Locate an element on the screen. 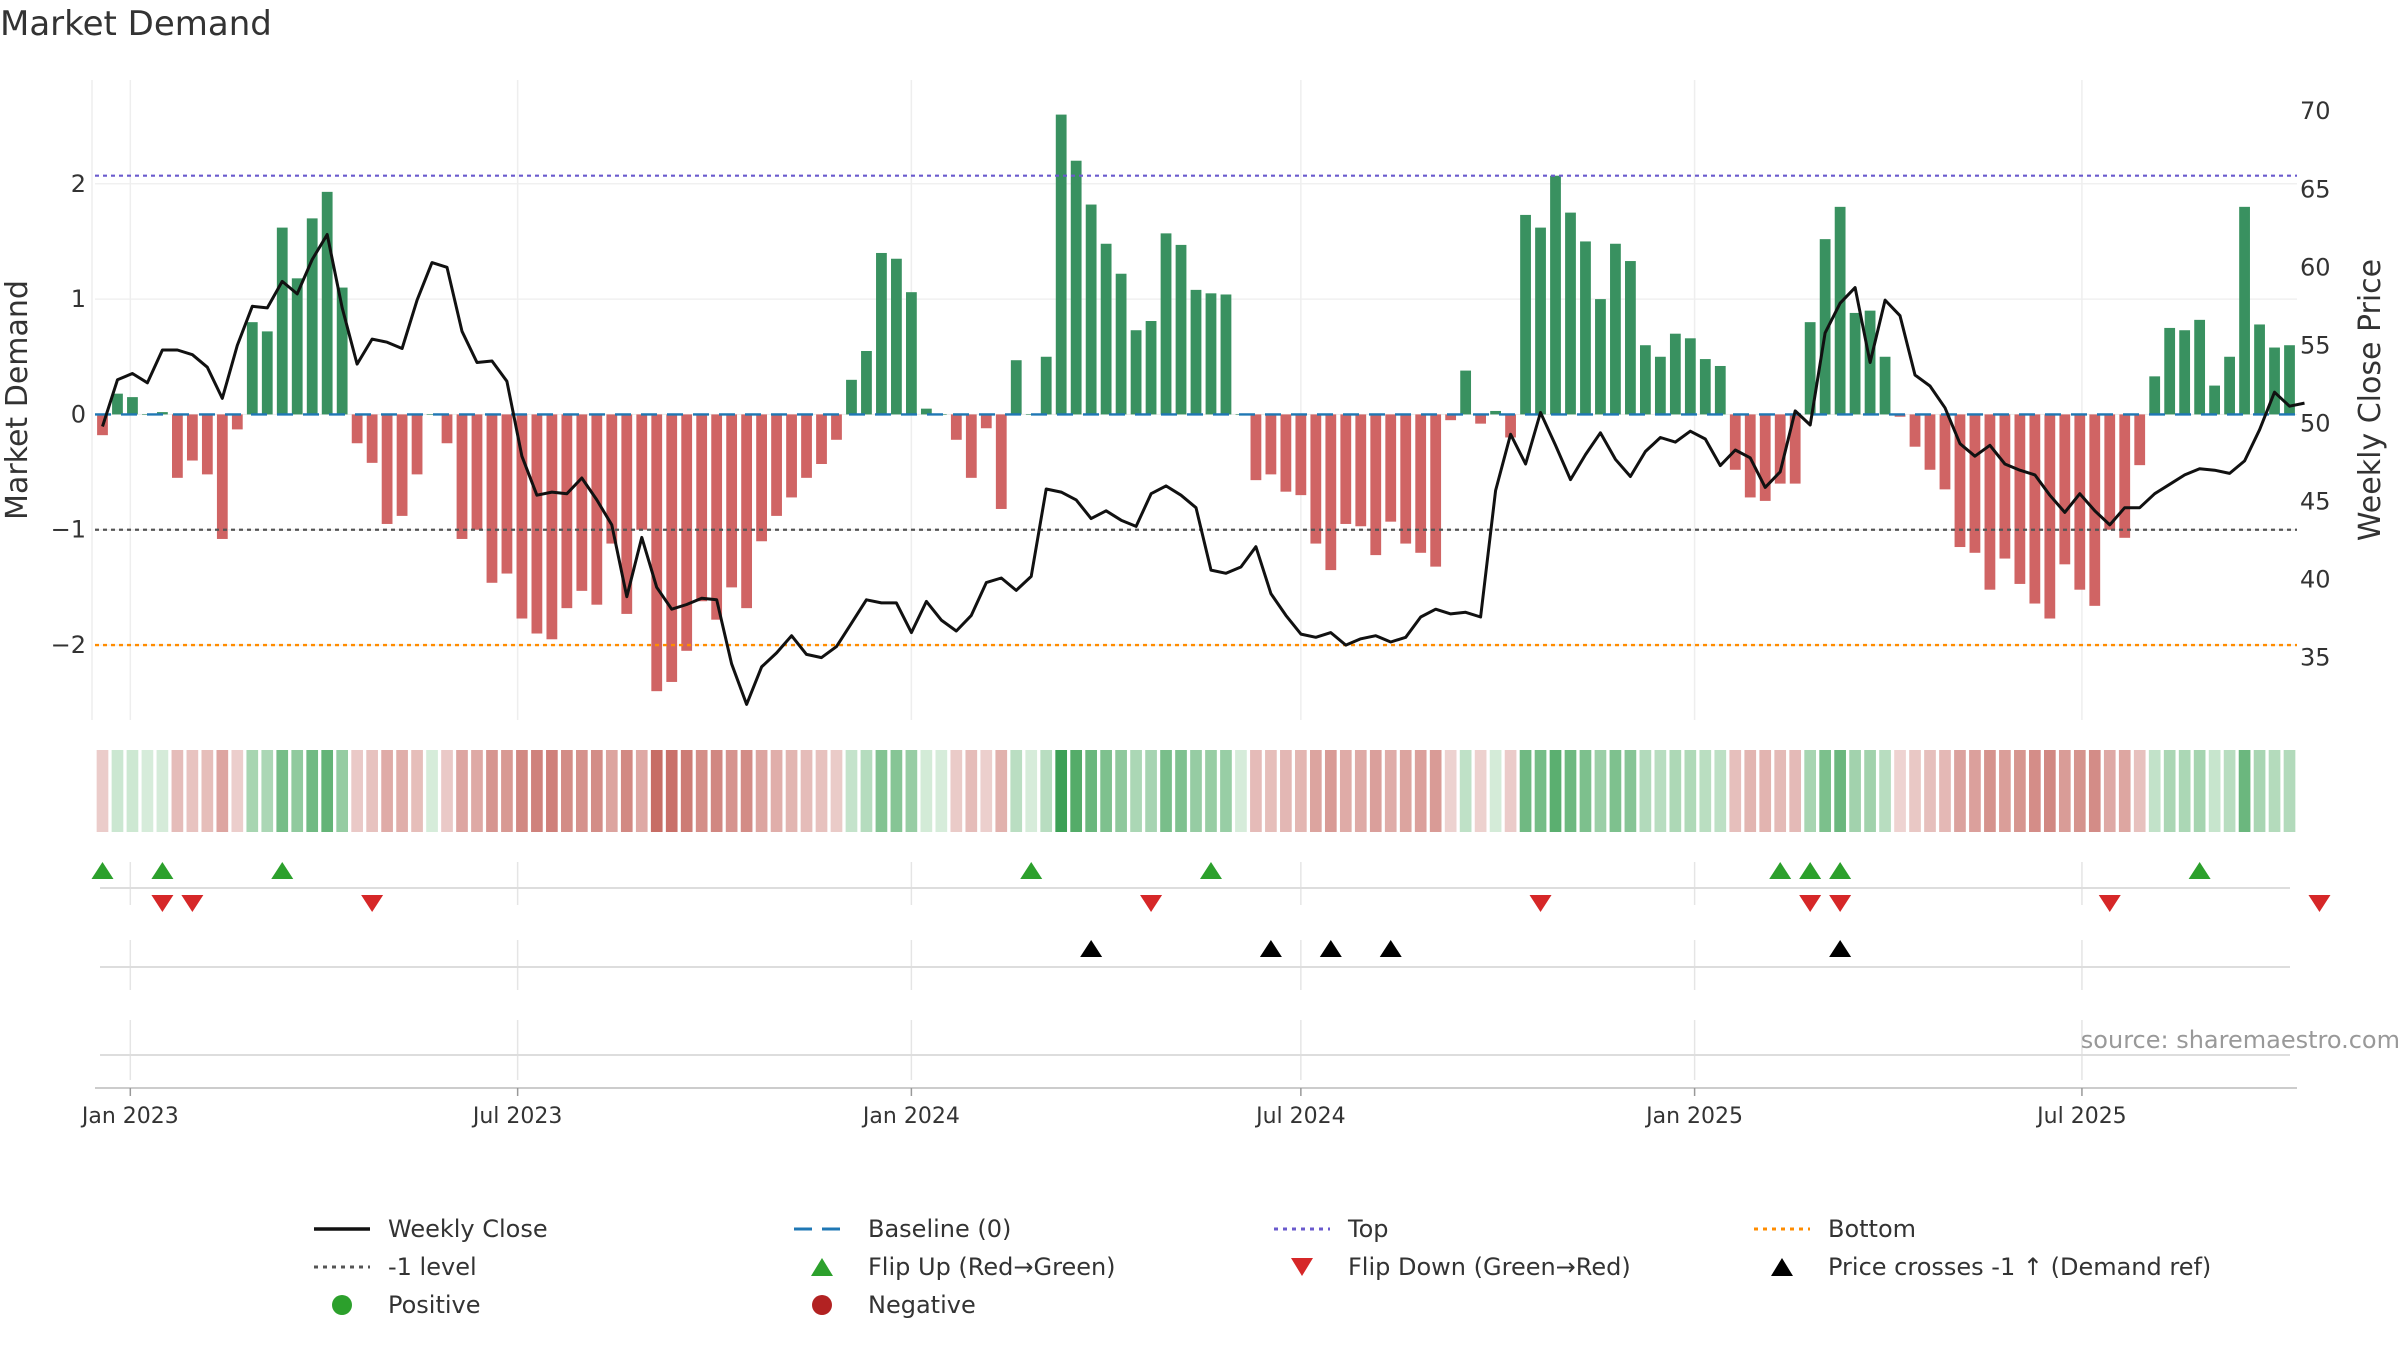 This screenshot has height=1350, width=2400. legend-item: Top is located at coordinates (1329, 1229).